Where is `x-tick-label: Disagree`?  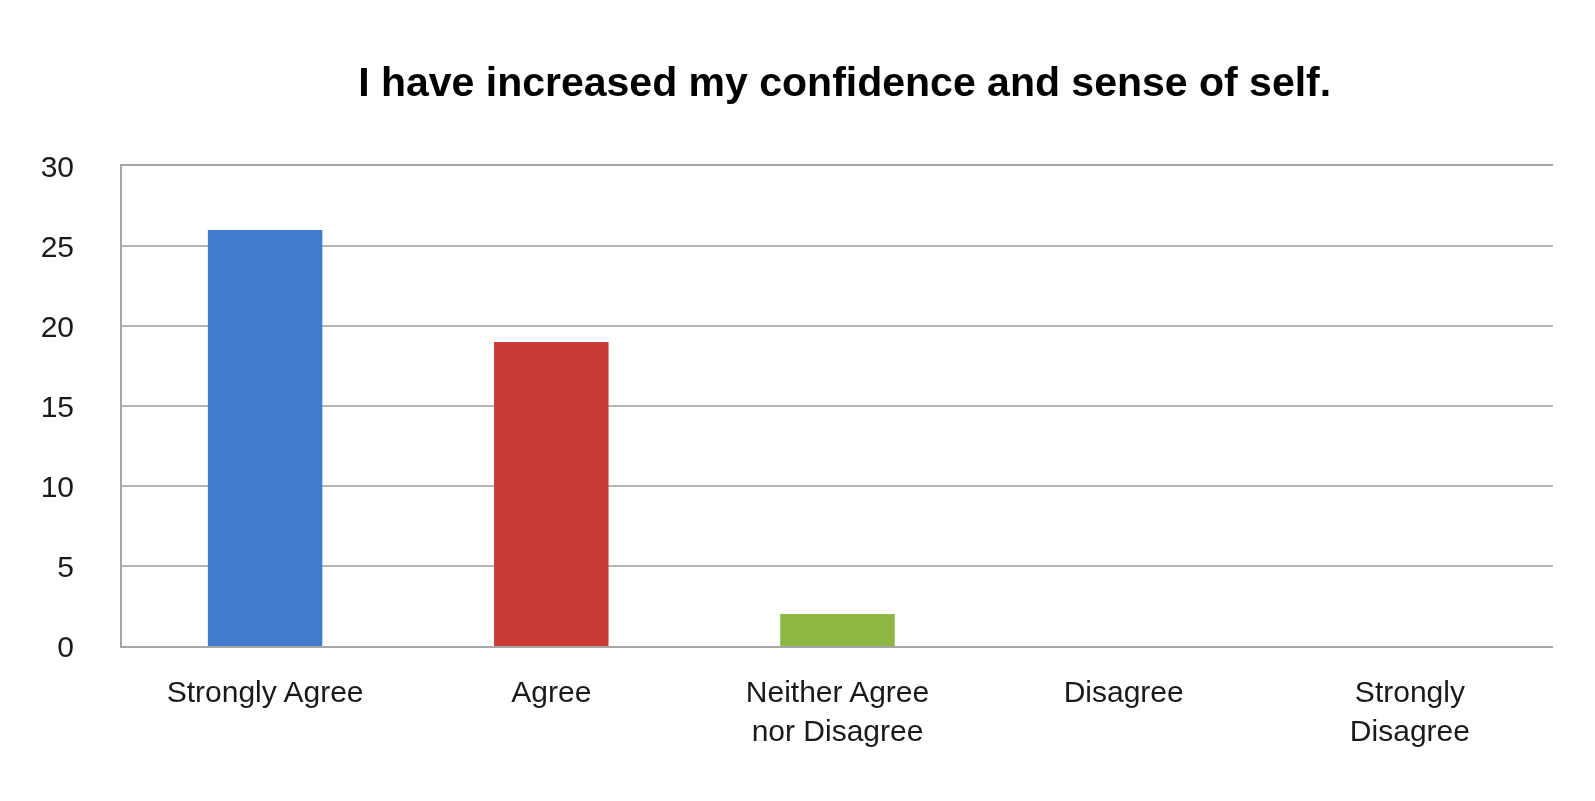 x-tick-label: Disagree is located at coordinates (1123, 691).